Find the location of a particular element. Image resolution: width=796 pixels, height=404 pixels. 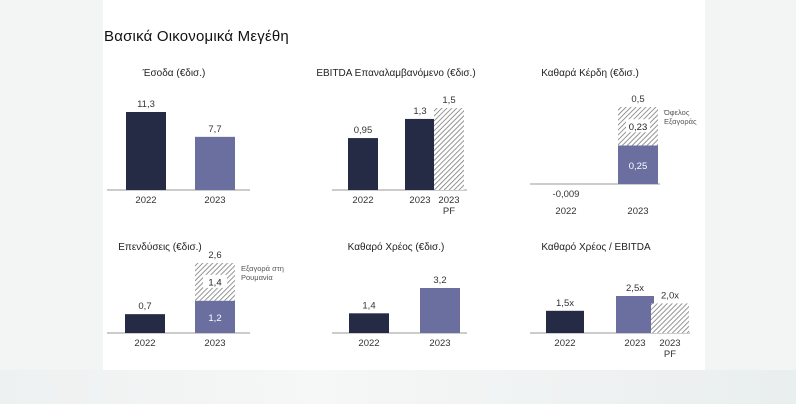

data-label-4-1: 3,2 is located at coordinates (439, 280).